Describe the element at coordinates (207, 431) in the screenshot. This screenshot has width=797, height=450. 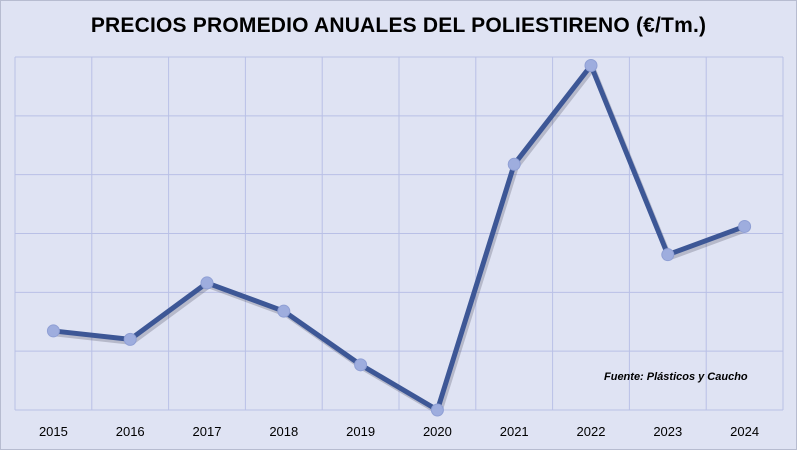
I see `x-tick-label: 2017` at that location.